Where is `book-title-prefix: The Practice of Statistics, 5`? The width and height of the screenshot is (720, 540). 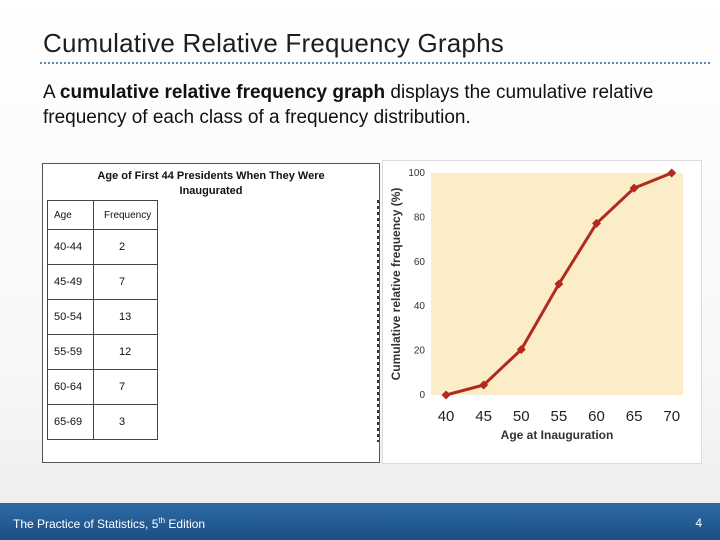
book-title-prefix: The Practice of Statistics, 5 is located at coordinates (86, 524).